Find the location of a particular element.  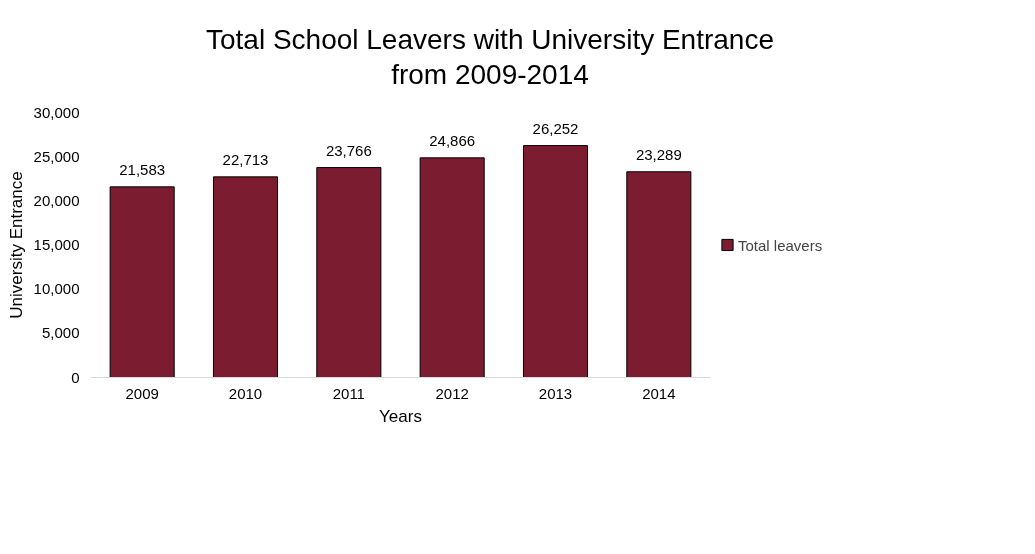

y-tick-label: 5,000 is located at coordinates (60, 333).